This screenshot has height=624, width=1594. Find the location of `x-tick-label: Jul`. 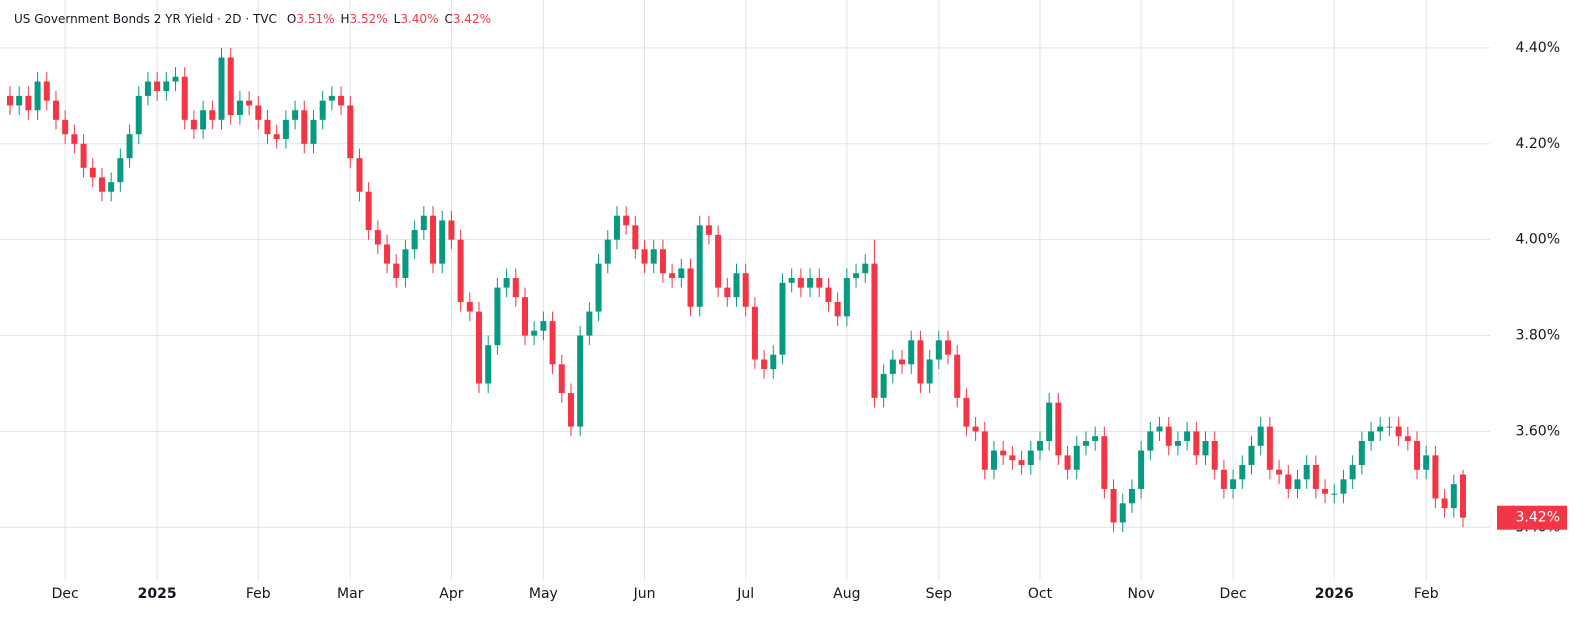

x-tick-label: Jul is located at coordinates (745, 594).